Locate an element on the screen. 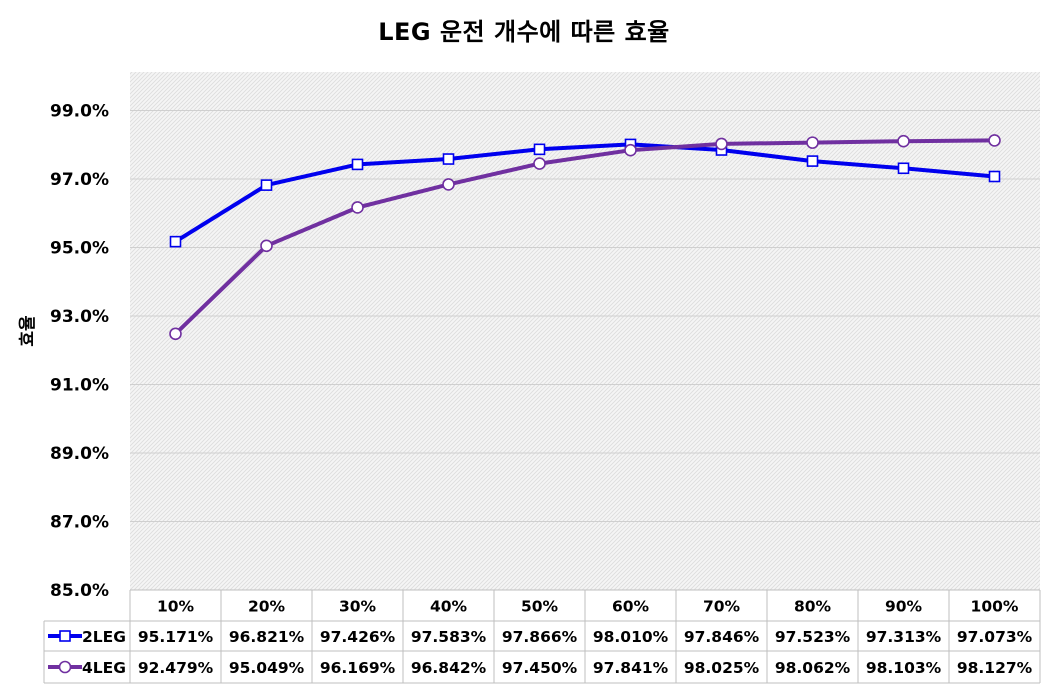 This screenshot has width=1048, height=688. x-tick-label: 70% is located at coordinates (722, 607).